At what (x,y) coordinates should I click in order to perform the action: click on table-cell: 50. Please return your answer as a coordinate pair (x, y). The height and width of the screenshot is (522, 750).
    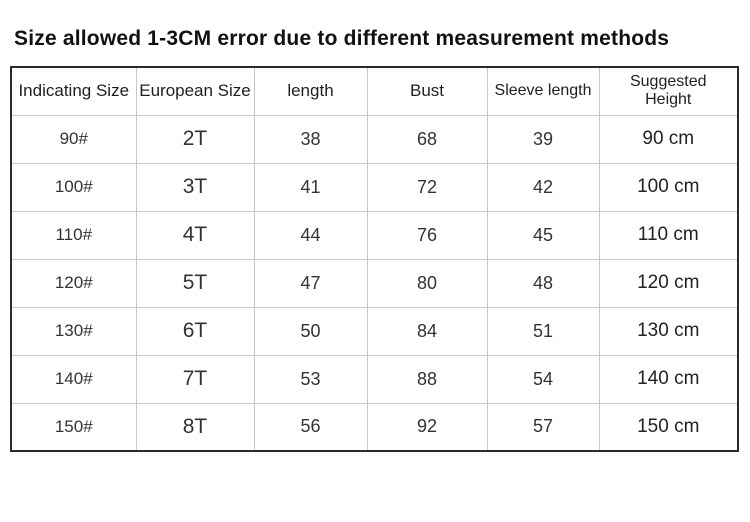
    Looking at the image, I should click on (310, 331).